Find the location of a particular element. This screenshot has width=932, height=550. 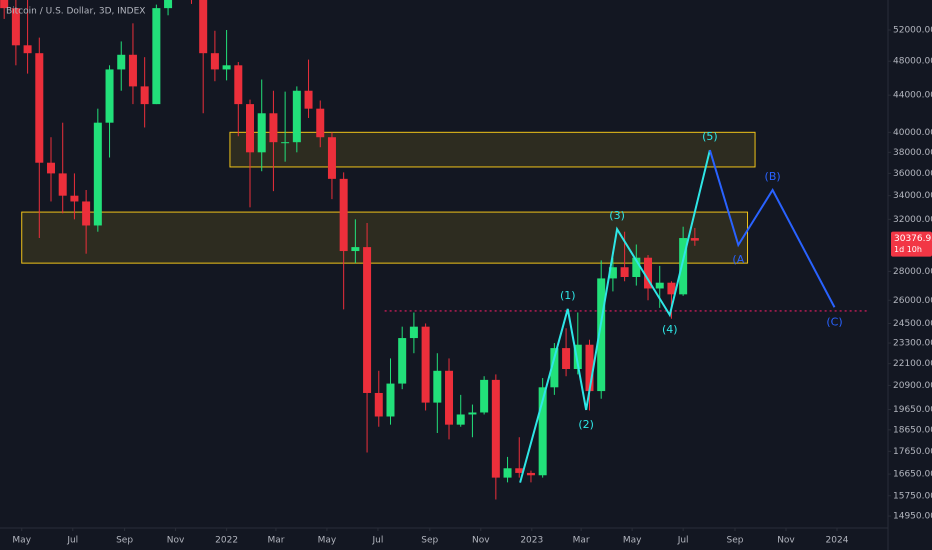

y-tick-label: 15750.00 is located at coordinates (912, 496).